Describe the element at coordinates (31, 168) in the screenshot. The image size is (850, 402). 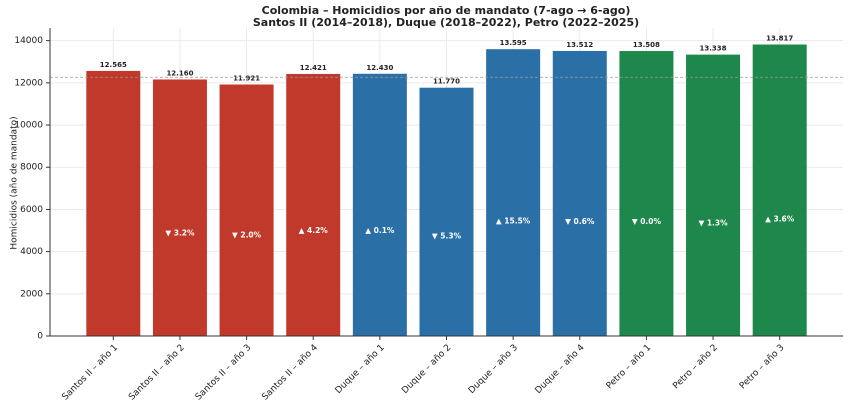
I see `y-tick-label: 8000` at that location.